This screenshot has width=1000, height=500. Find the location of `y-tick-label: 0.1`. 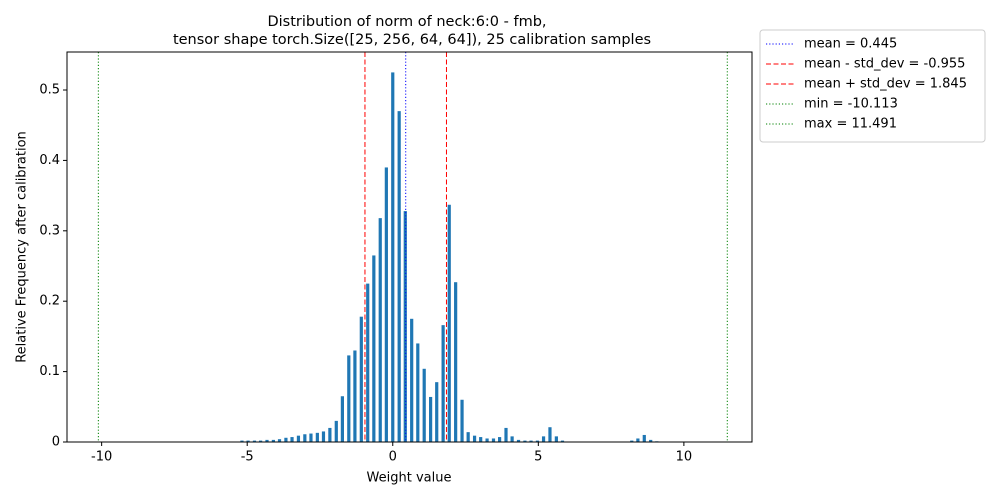

y-tick-label: 0.1 is located at coordinates (49, 371).